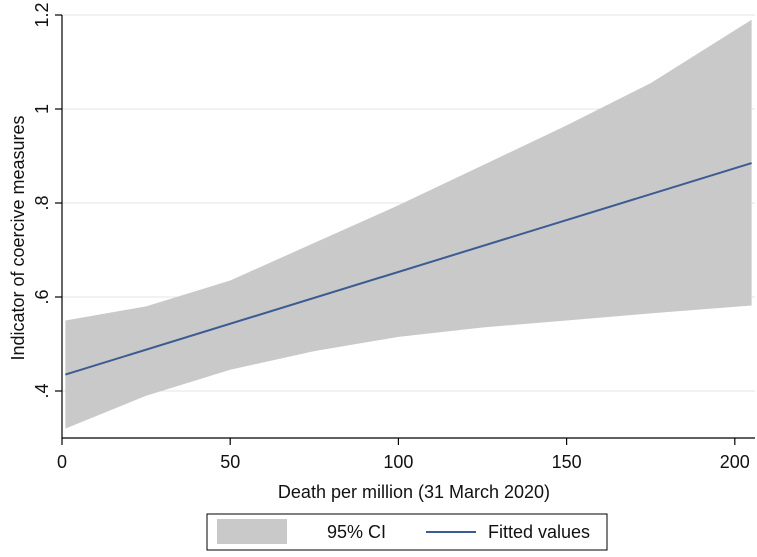 The width and height of the screenshot is (757, 557). Describe the element at coordinates (414, 492) in the screenshot. I see `x-axis-label: Death per million (31 March 2020)` at that location.